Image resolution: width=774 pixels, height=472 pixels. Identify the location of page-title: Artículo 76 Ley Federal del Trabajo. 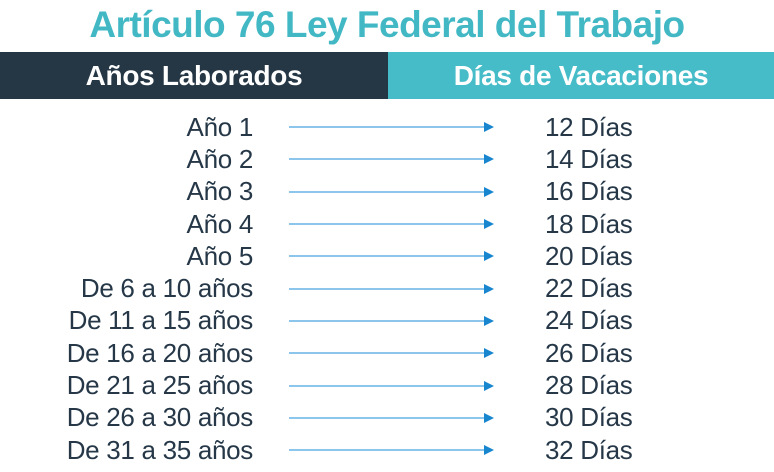
(387, 24).